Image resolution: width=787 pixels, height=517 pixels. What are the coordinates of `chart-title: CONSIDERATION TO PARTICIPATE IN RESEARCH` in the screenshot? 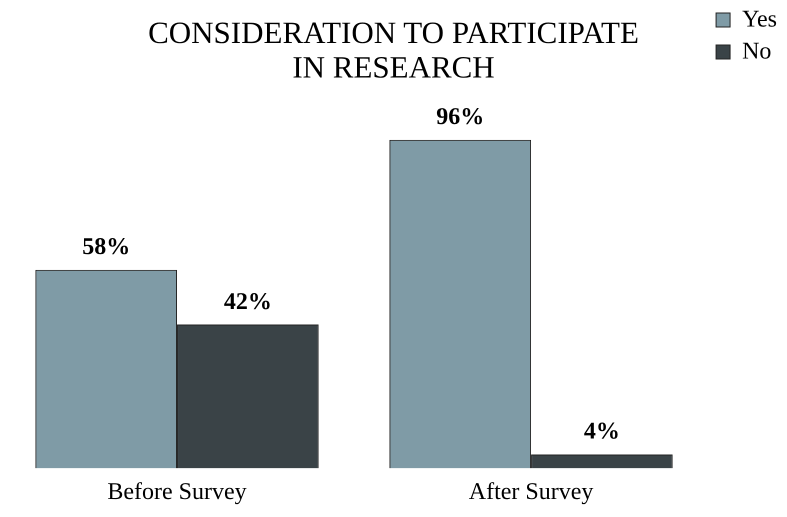 It's located at (393, 49).